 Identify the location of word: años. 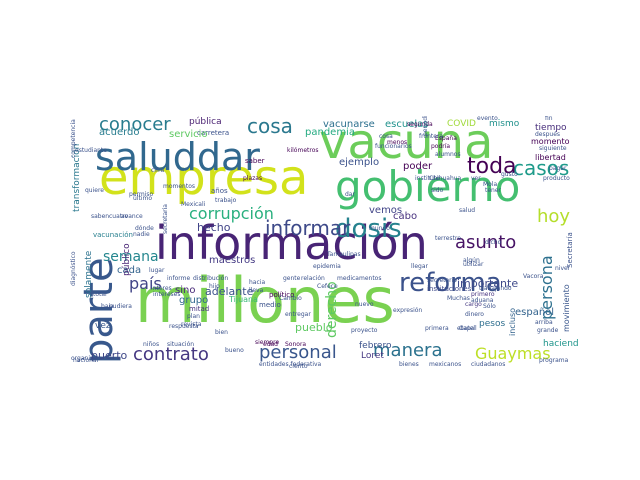
(219, 191).